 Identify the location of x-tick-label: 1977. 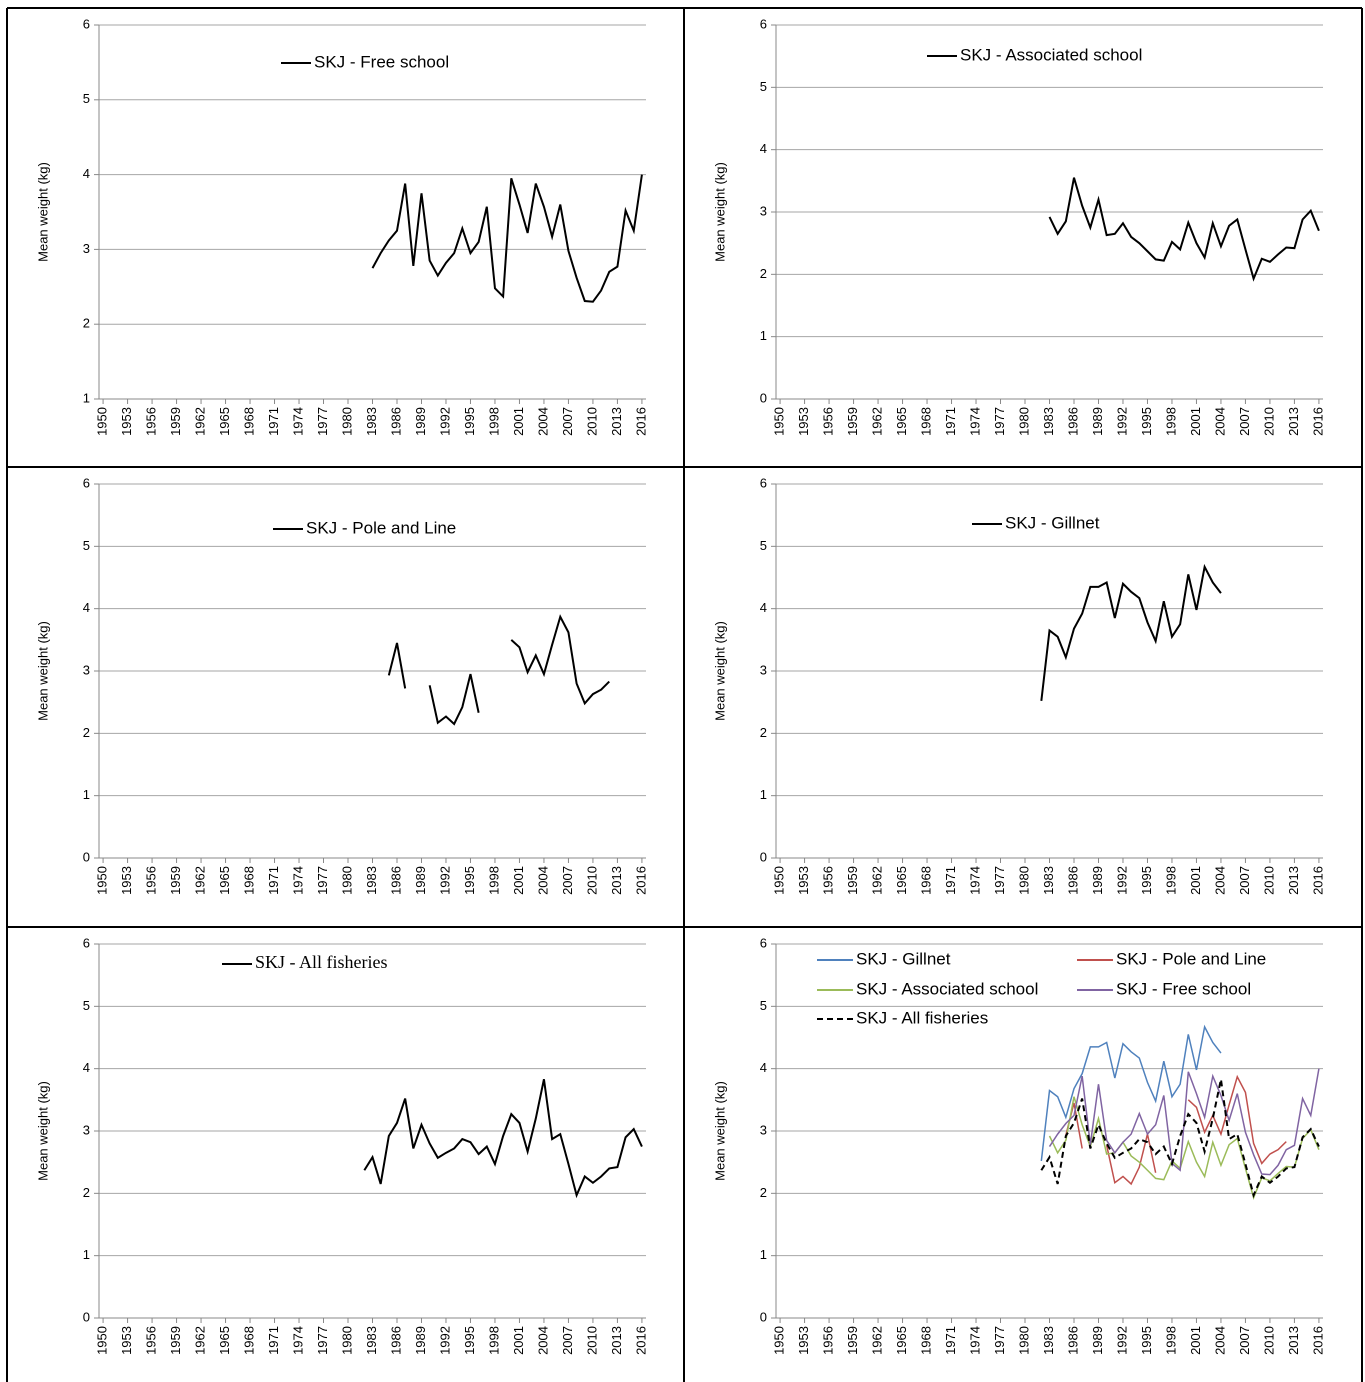
(999, 880).